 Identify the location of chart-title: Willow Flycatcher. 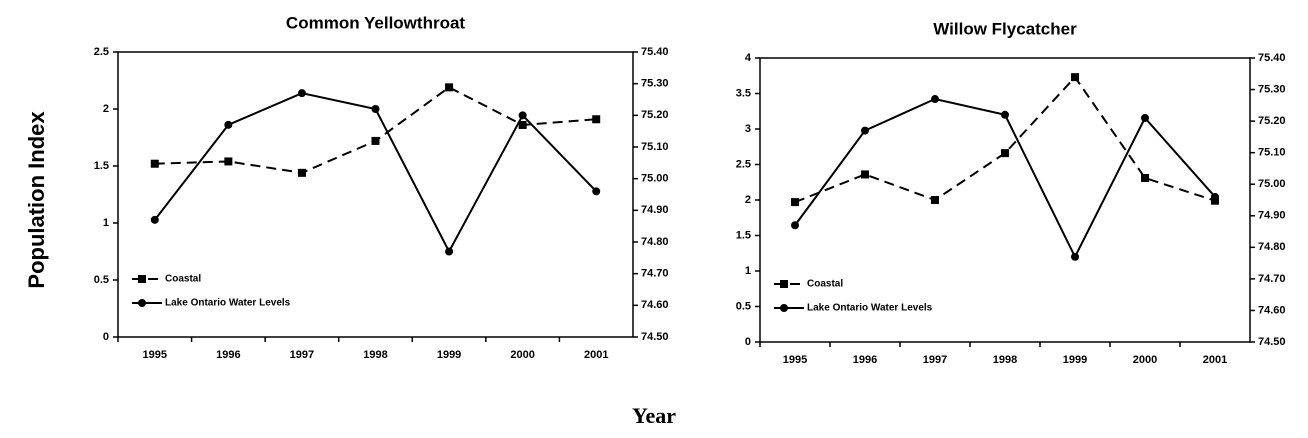
(1005, 28).